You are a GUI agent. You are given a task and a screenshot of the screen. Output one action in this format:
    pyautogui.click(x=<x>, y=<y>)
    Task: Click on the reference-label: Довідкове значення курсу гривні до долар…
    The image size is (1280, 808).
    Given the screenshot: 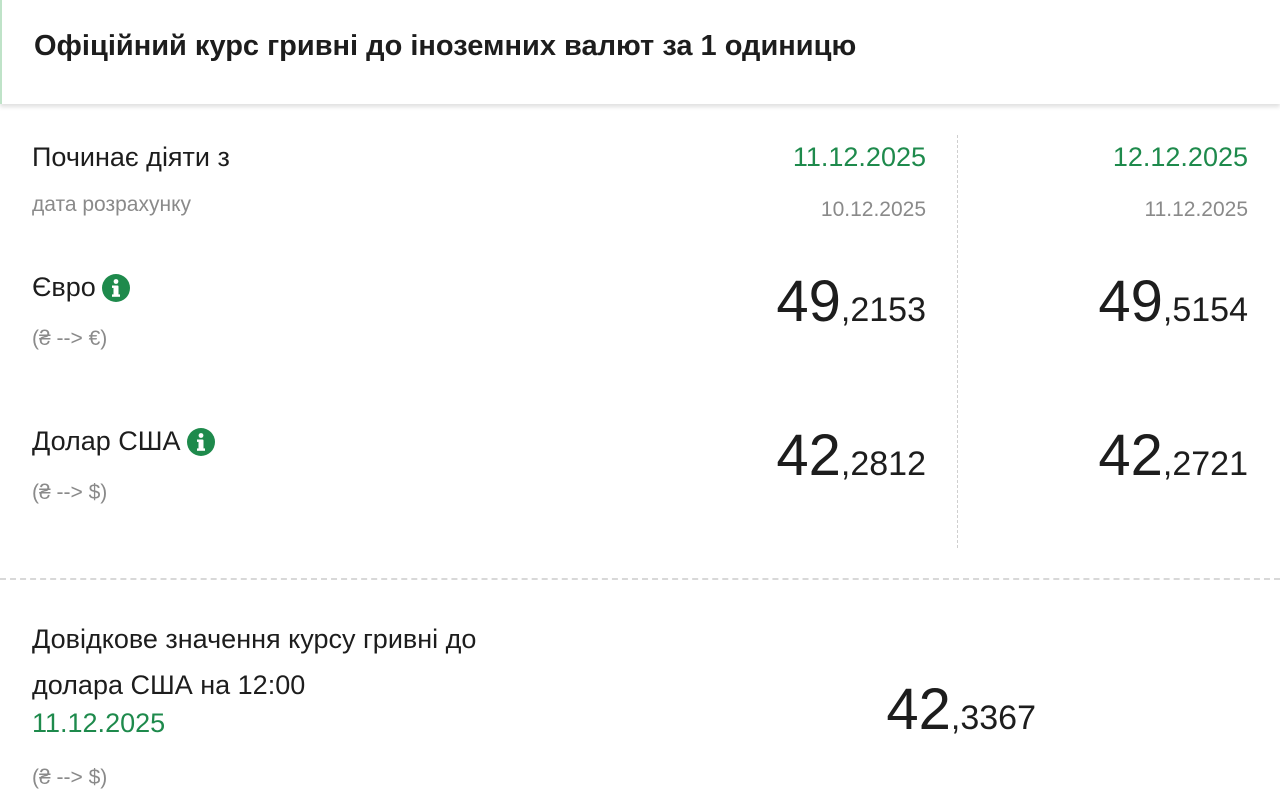 What is the action you would take?
    pyautogui.click(x=254, y=662)
    